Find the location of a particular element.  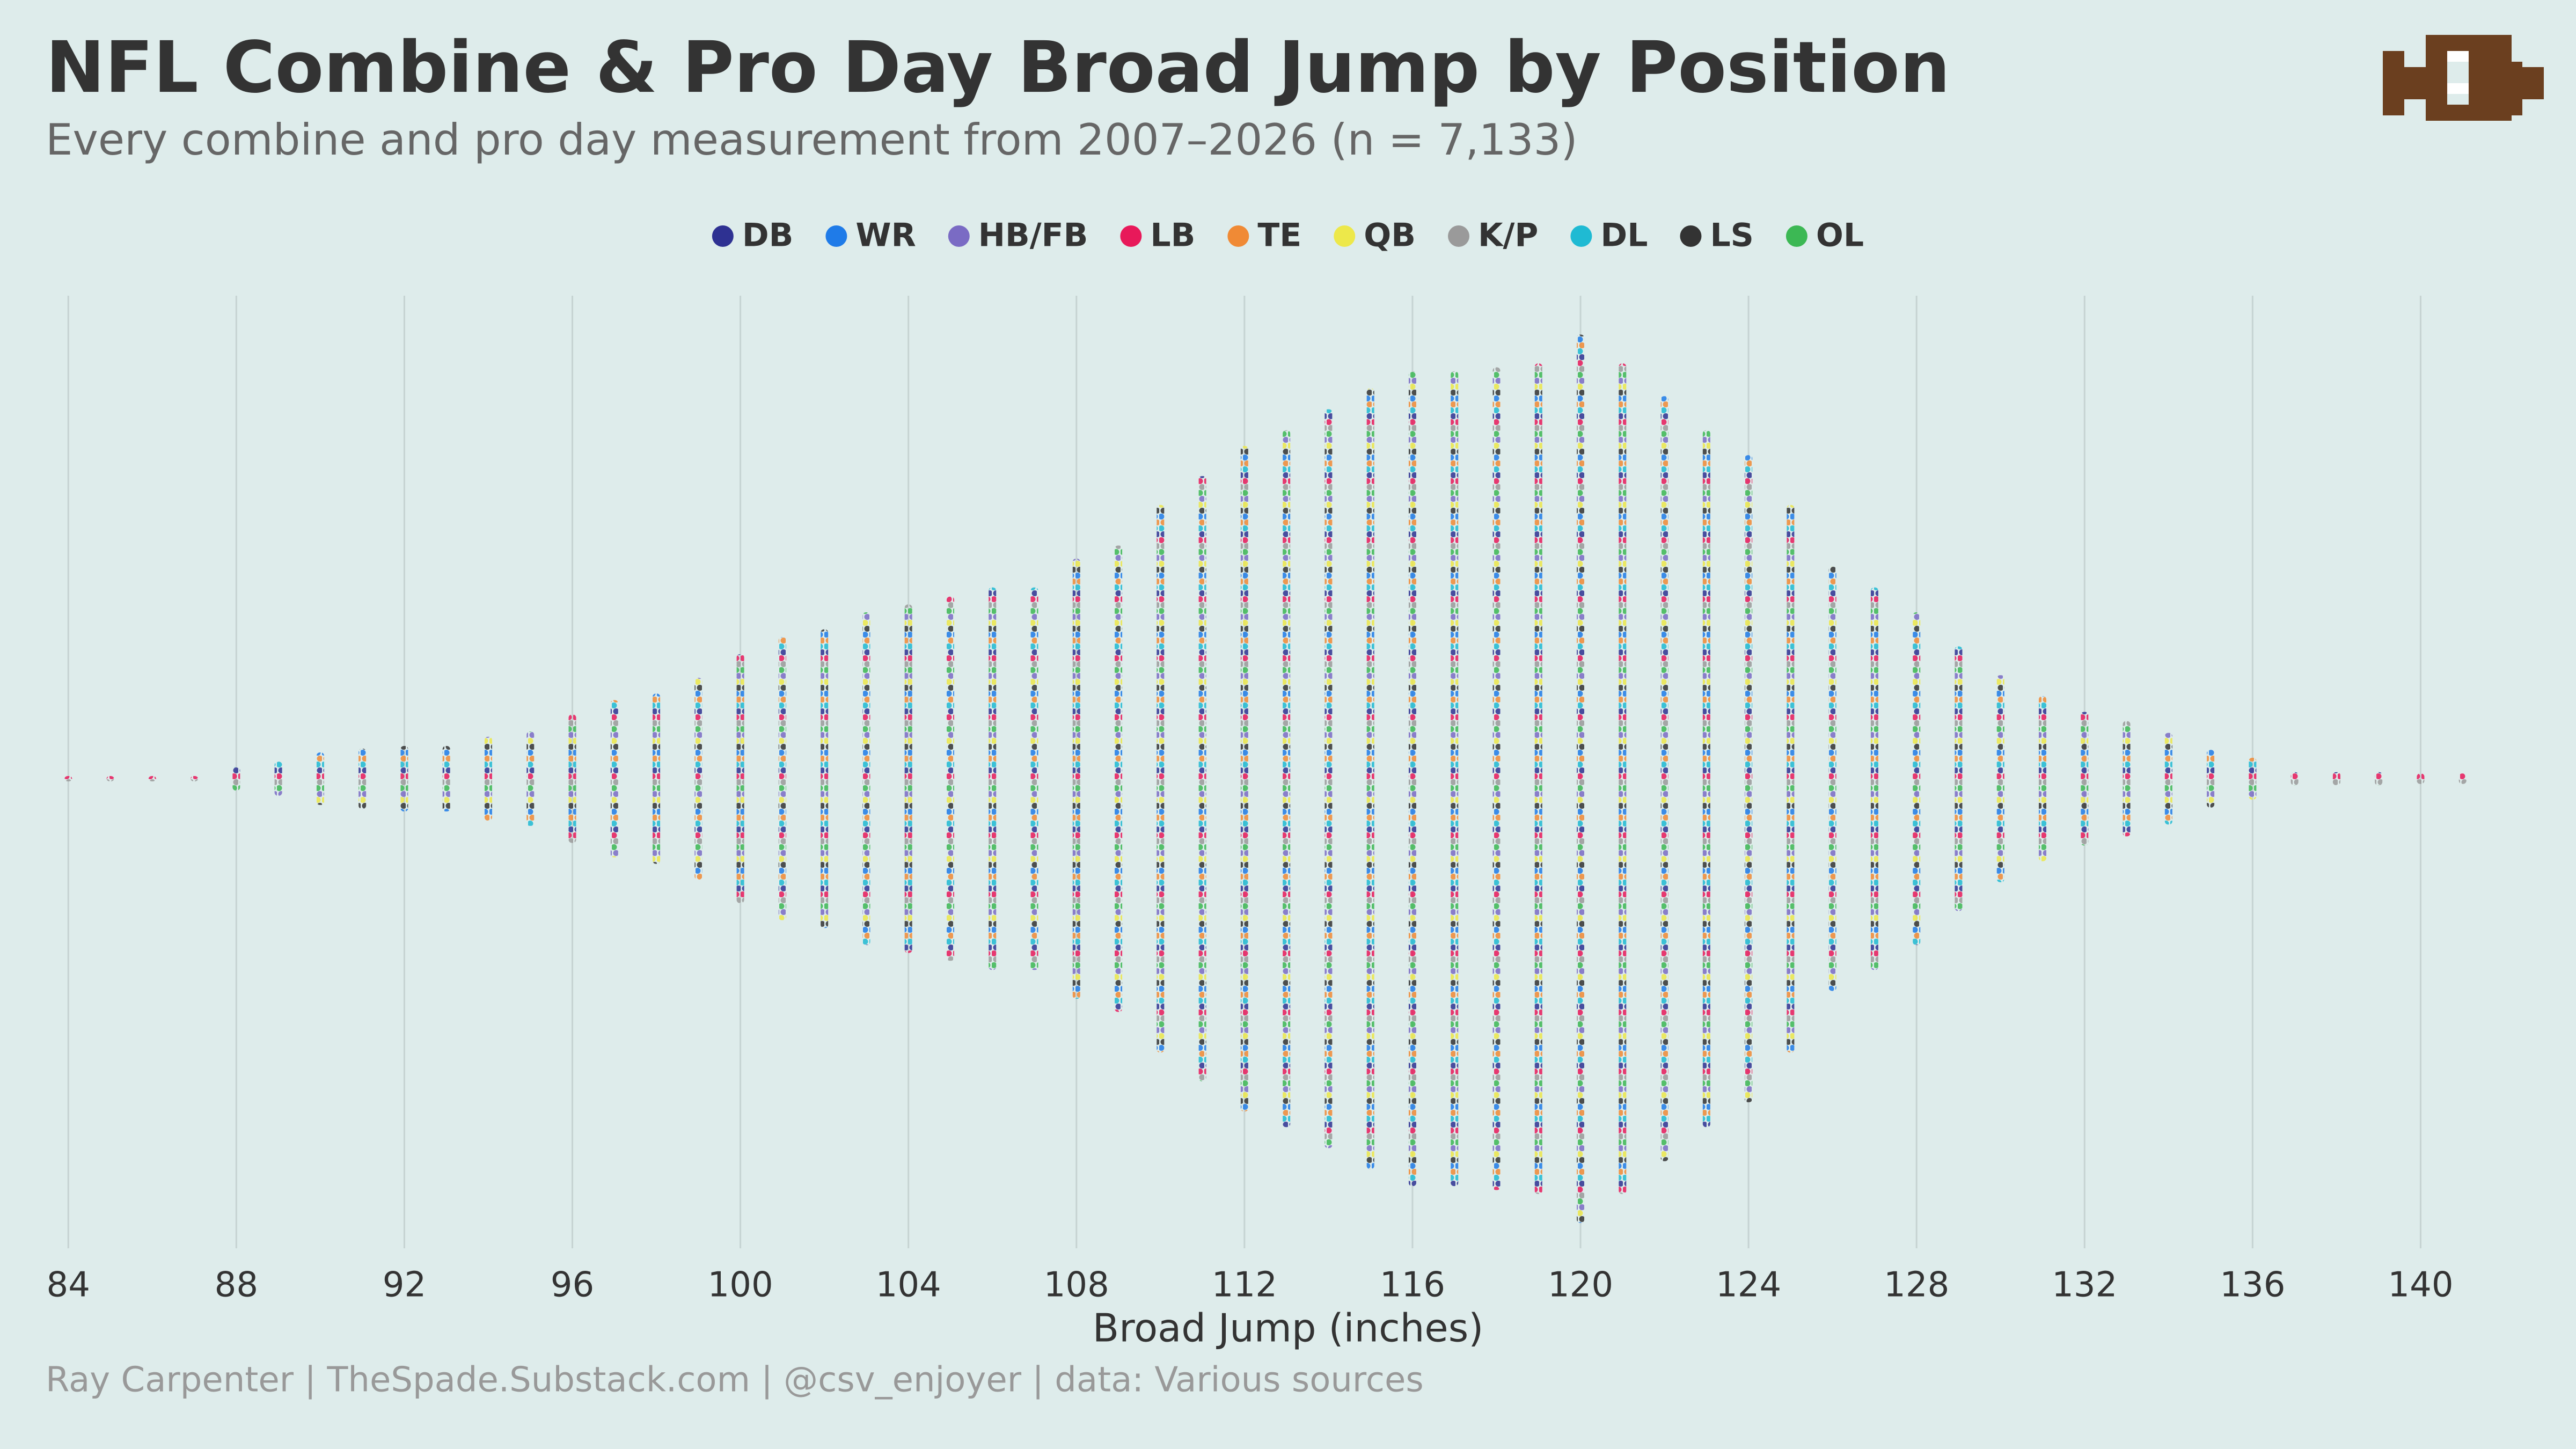

x-tick-label: 116 is located at coordinates (1412, 1285).